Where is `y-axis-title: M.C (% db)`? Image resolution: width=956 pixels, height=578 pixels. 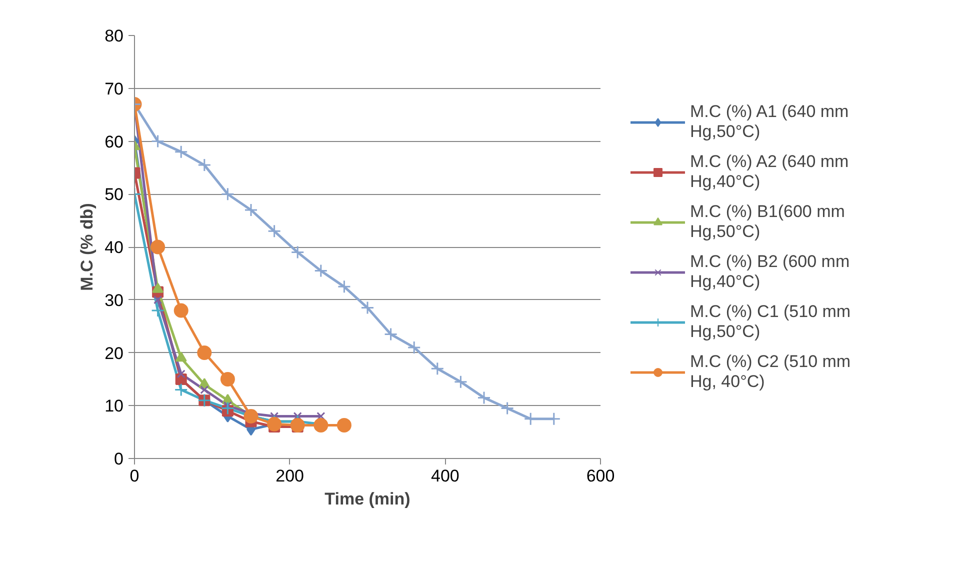 y-axis-title: M.C (% db) is located at coordinates (87, 247).